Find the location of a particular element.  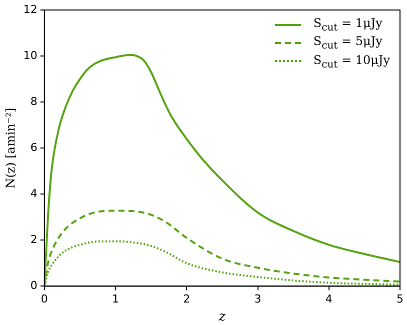

y-tick-label: 2 is located at coordinates (34, 239).